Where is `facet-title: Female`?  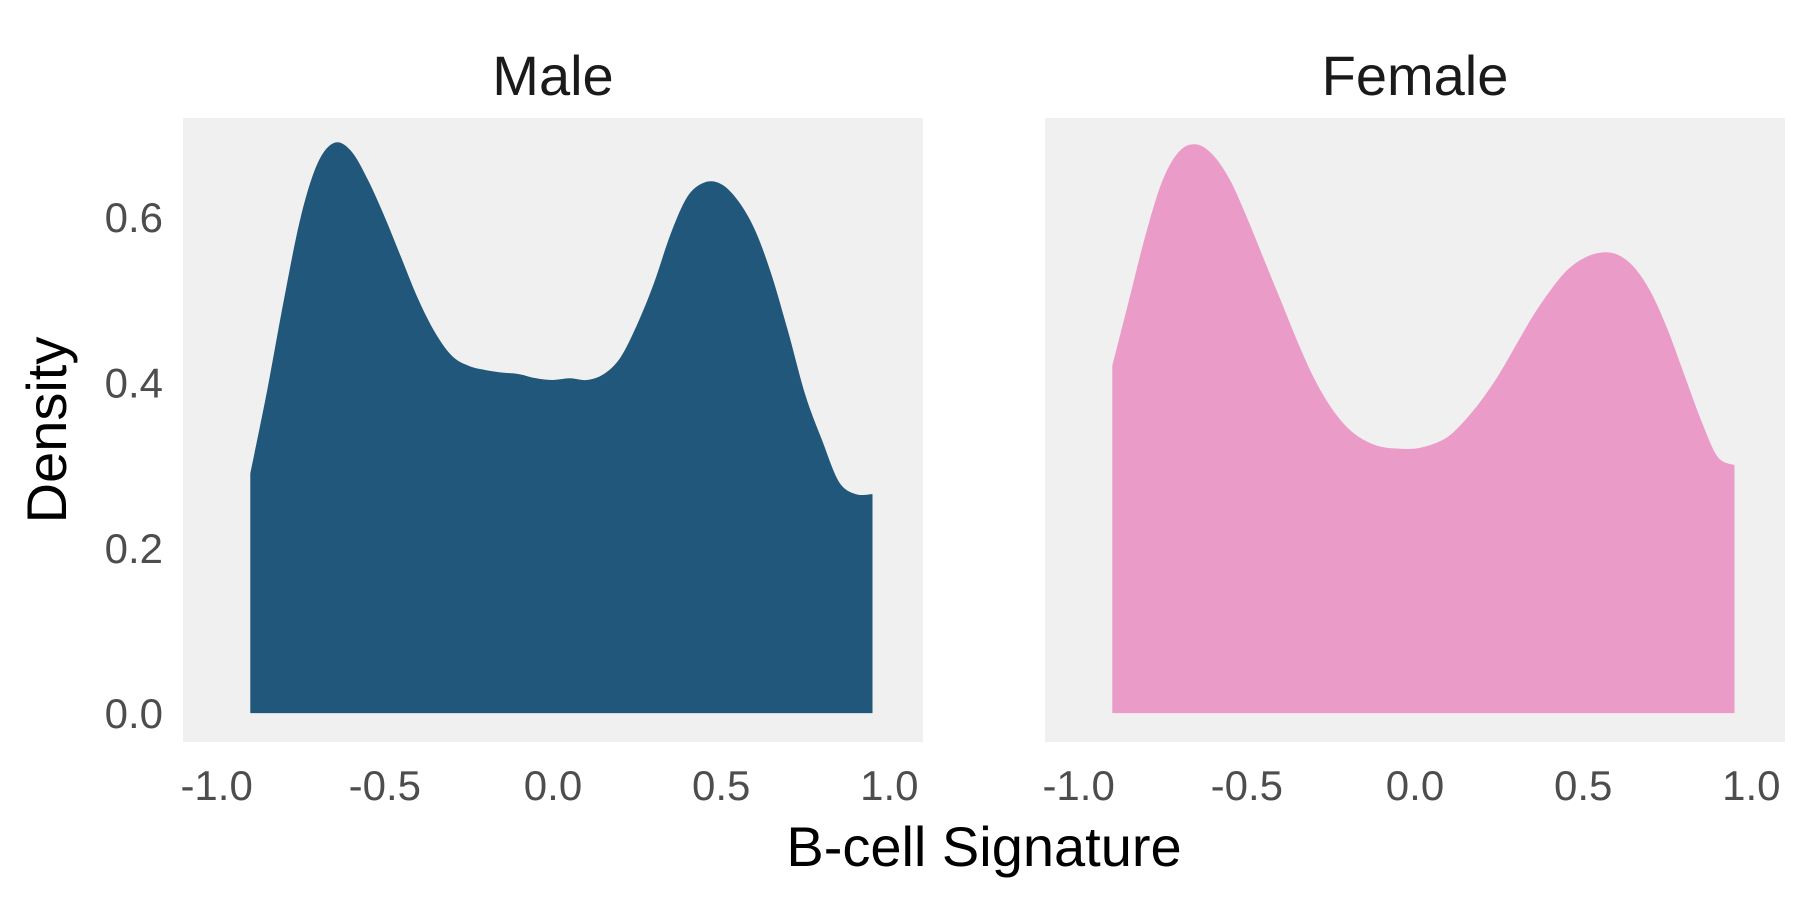 facet-title: Female is located at coordinates (1415, 75).